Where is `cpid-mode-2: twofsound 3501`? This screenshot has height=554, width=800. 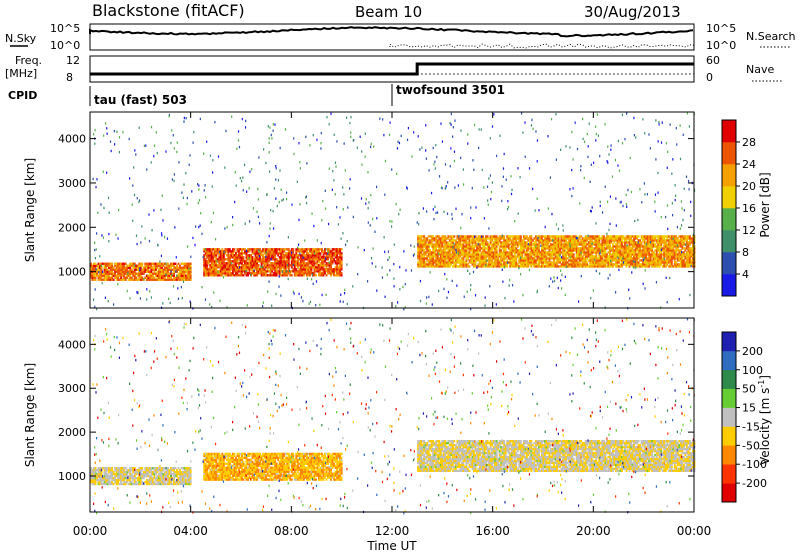 cpid-mode-2: twofsound 3501 is located at coordinates (450, 90).